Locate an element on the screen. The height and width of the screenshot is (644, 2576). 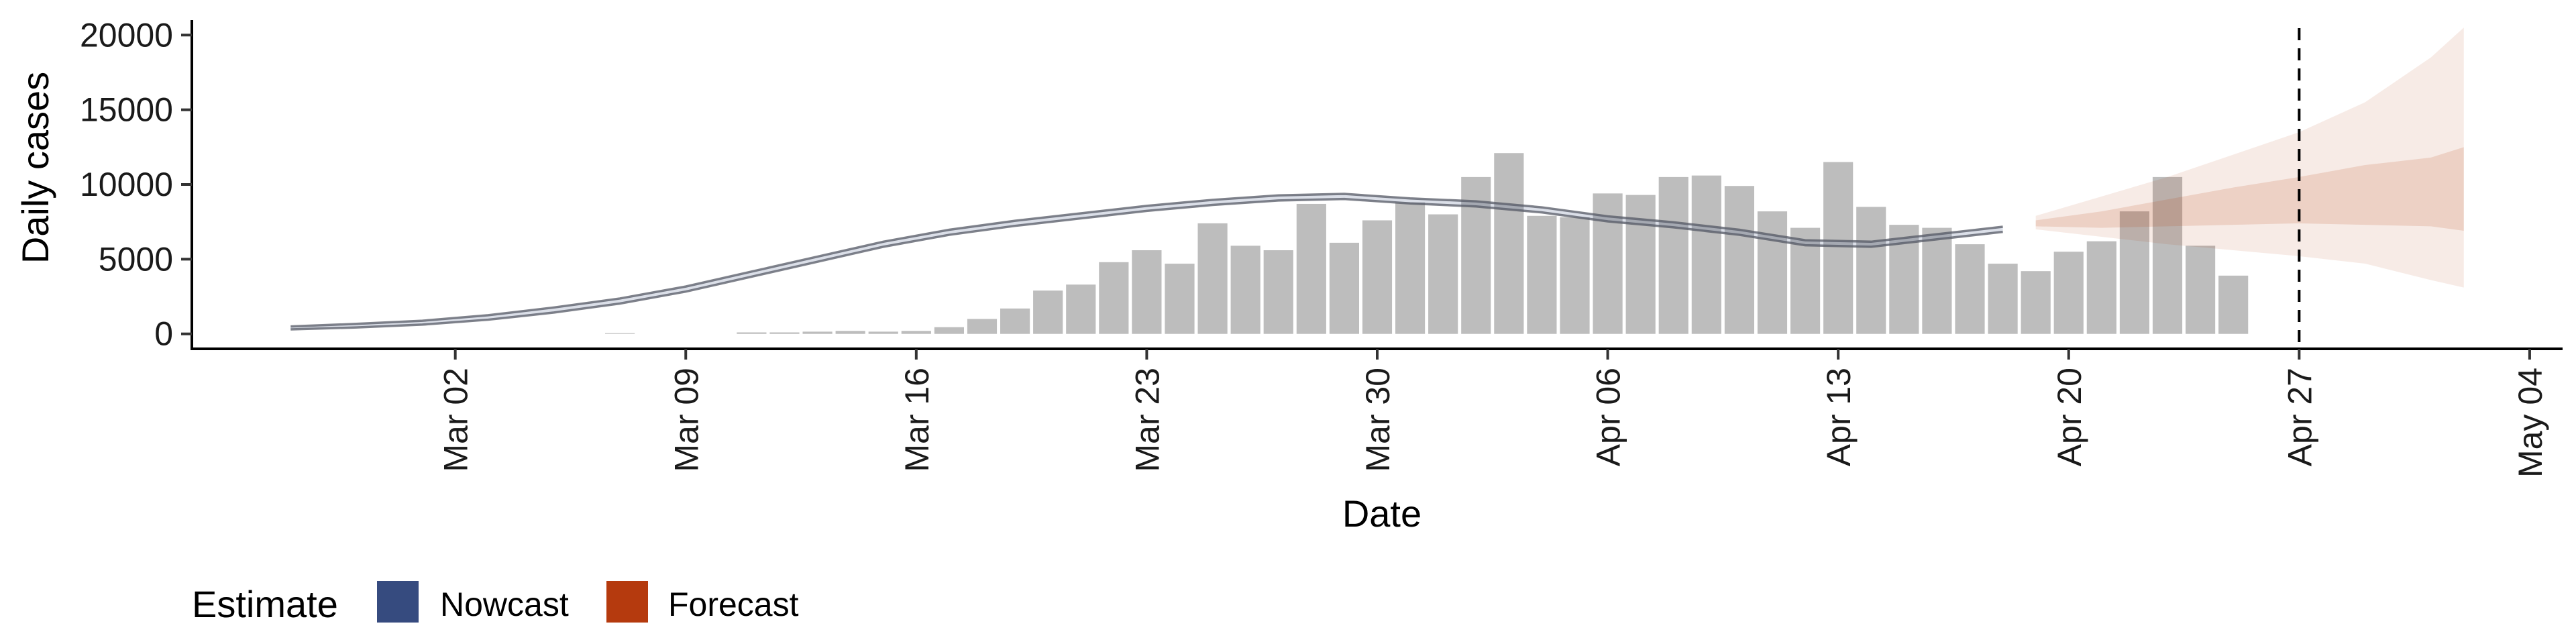
y-tick-label: 20000 is located at coordinates (126, 35).